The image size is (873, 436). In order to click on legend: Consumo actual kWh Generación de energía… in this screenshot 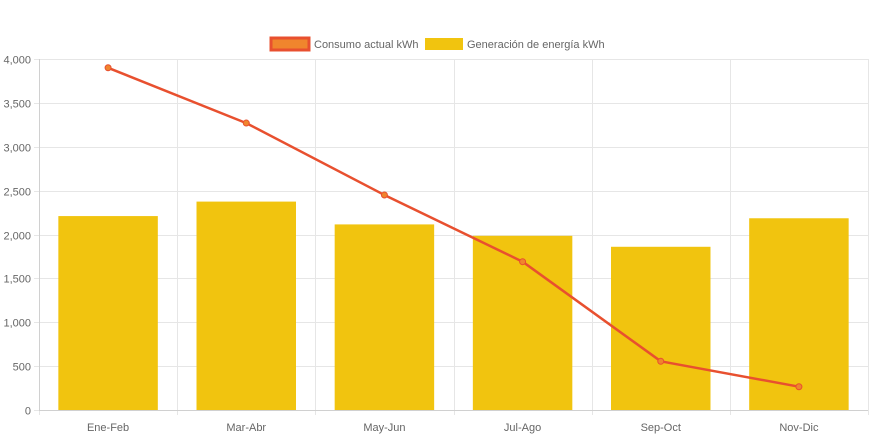, I will do `click(437, 44)`.